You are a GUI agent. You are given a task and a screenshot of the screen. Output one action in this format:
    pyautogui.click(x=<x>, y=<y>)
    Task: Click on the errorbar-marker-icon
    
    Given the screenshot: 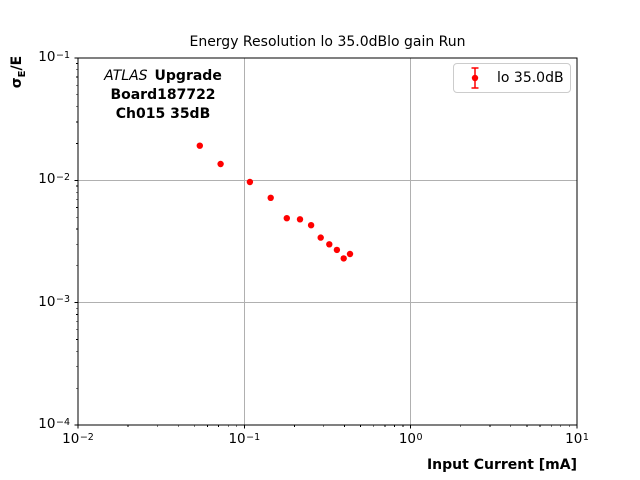 What is the action you would take?
    pyautogui.click(x=475, y=78)
    